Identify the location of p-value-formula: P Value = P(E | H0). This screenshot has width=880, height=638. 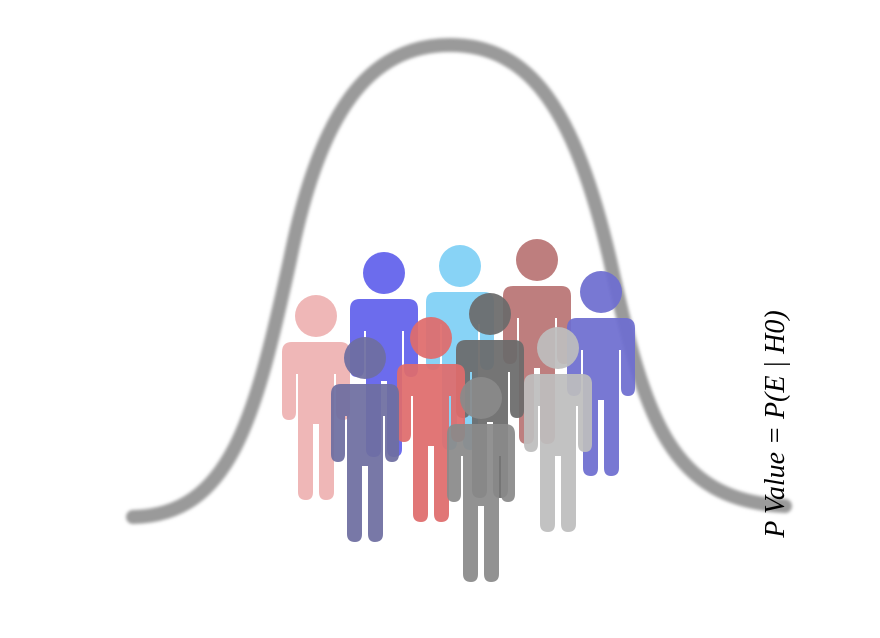
(775, 424).